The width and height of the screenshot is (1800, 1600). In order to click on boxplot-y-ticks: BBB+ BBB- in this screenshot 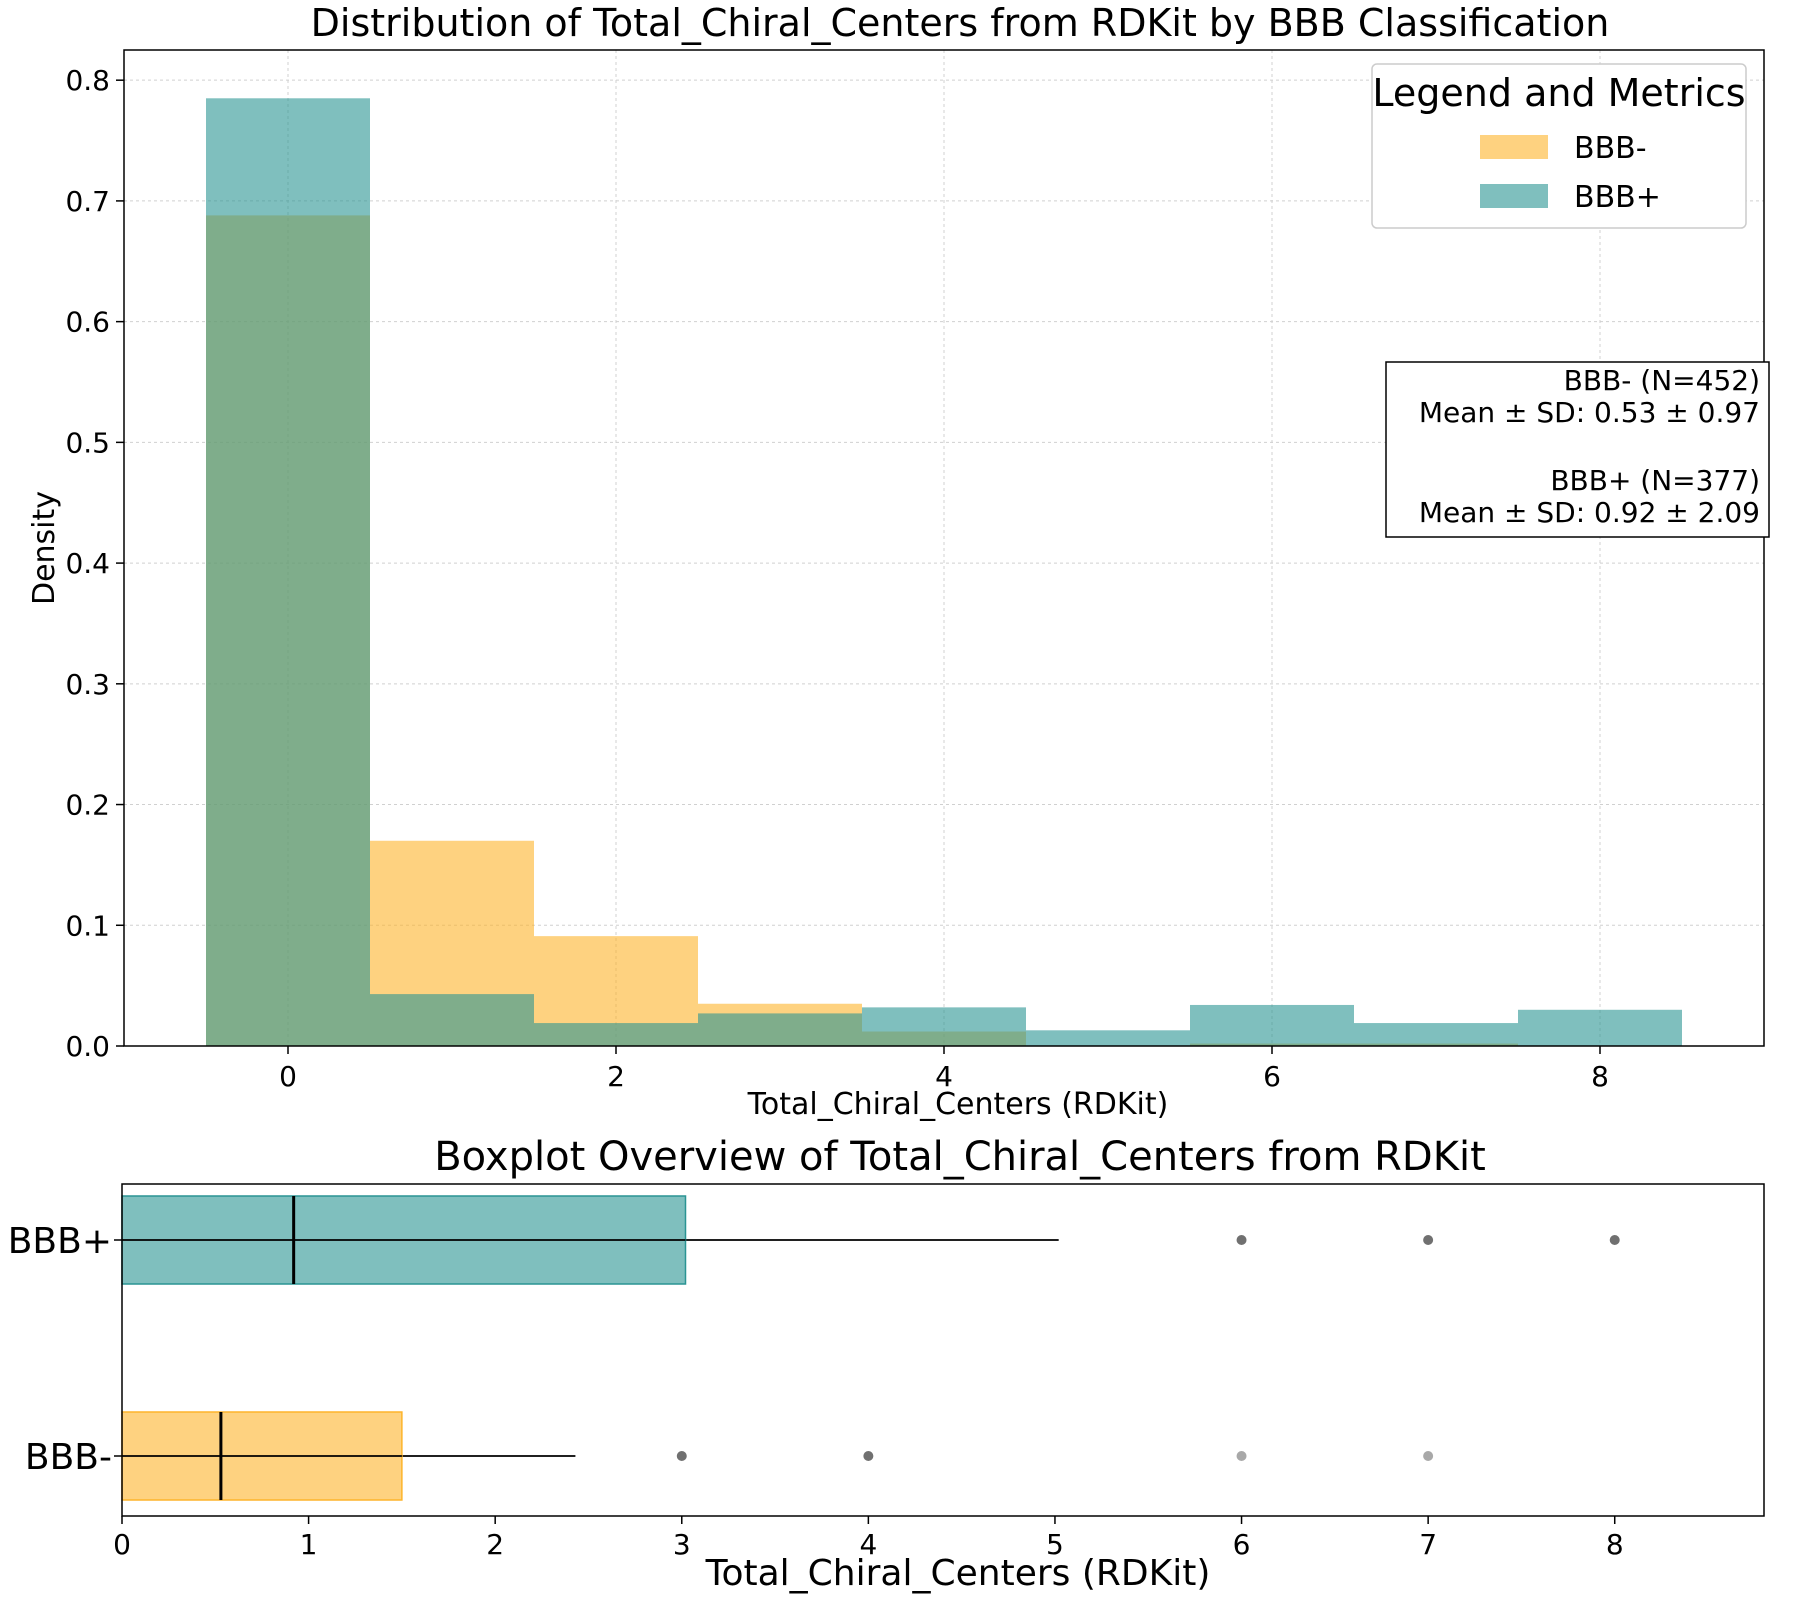, I will do `click(65, 1349)`.